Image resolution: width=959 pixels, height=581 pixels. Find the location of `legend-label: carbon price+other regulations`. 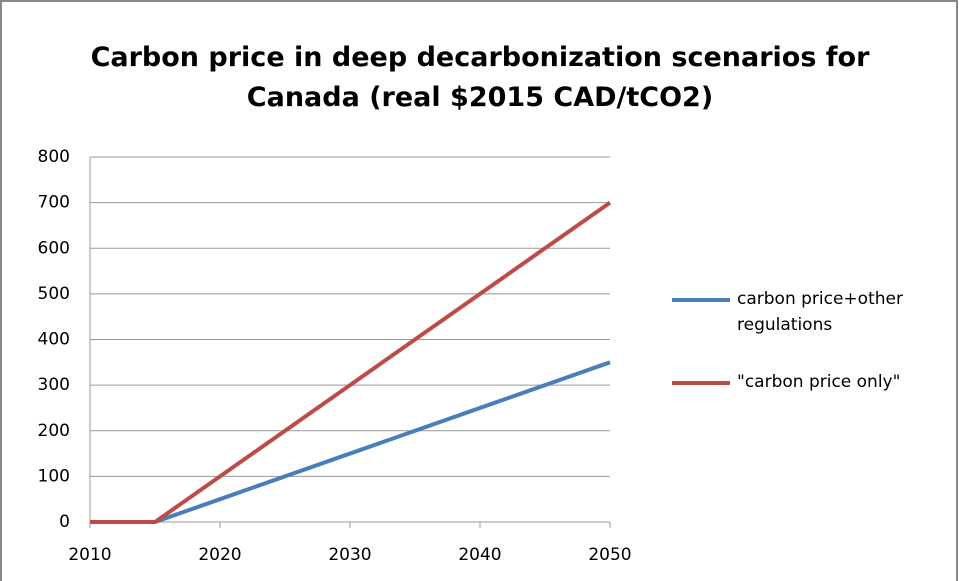

legend-label: carbon price+other regulations is located at coordinates (820, 312).